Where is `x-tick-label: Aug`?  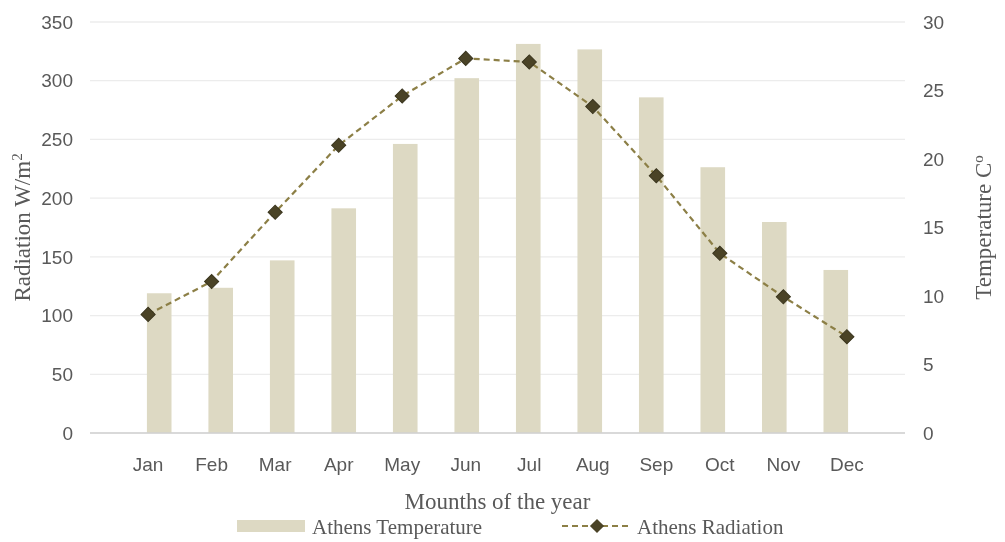 x-tick-label: Aug is located at coordinates (592, 464).